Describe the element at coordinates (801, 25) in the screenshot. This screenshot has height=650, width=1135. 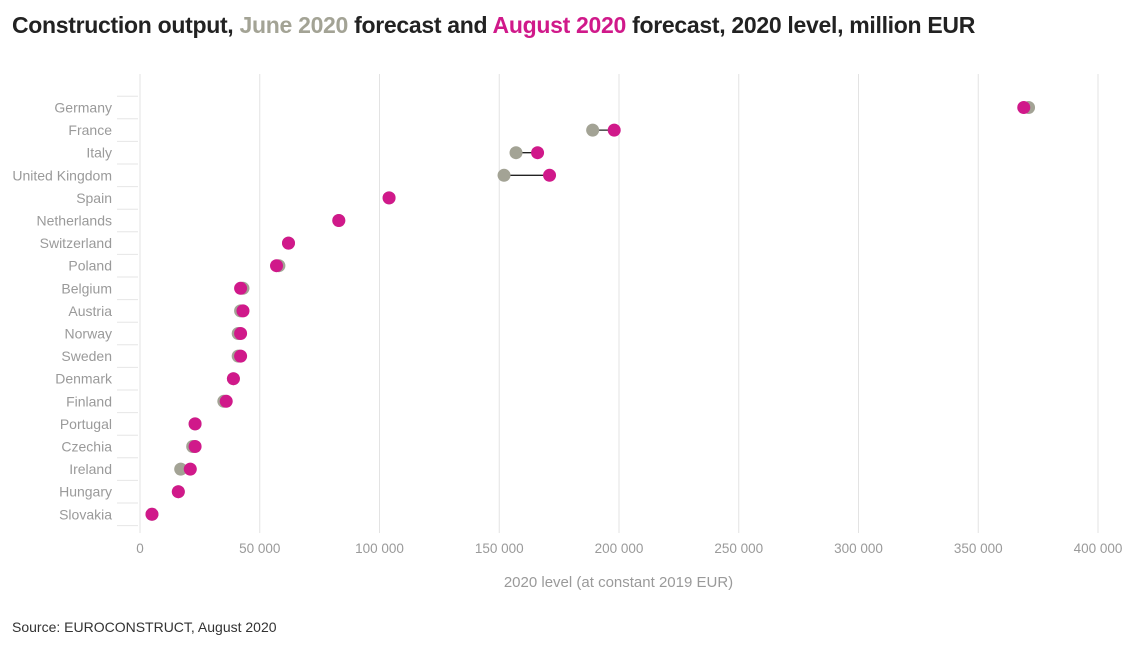
I see `title-part-3: forecast, 2020 level, million EUR` at that location.